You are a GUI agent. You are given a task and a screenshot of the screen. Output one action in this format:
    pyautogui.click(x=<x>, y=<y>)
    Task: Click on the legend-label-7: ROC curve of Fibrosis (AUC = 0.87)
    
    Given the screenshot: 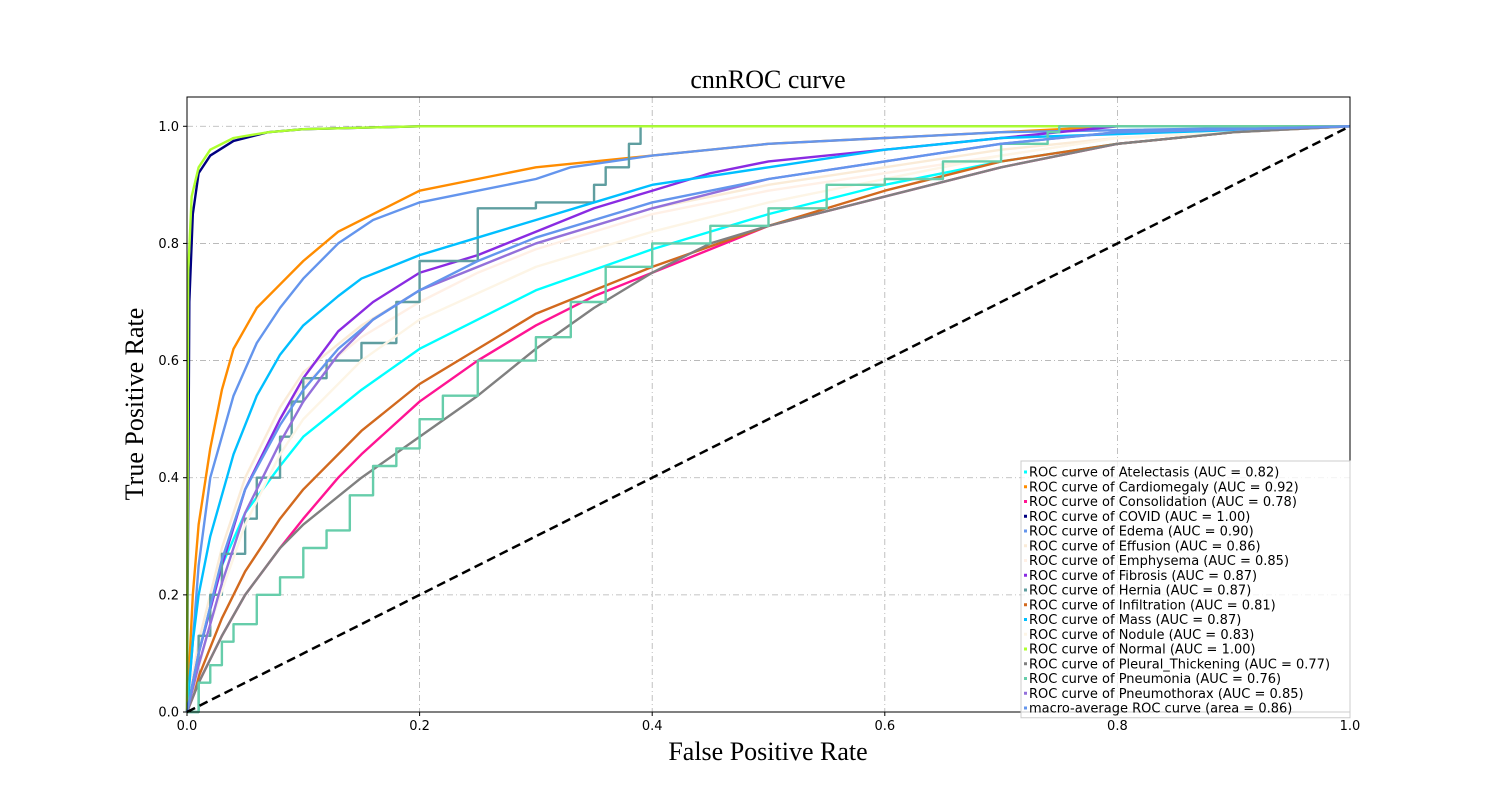 What is the action you would take?
    pyautogui.click(x=1143, y=576)
    